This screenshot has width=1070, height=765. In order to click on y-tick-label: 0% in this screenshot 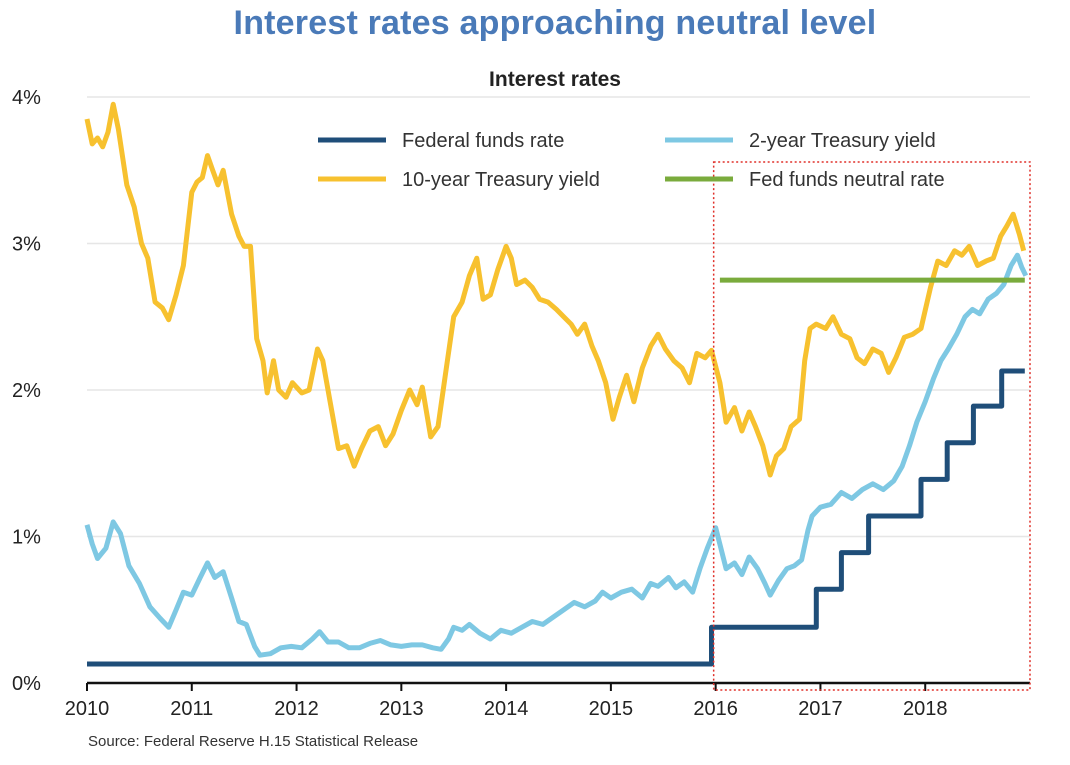, I will do `click(26, 684)`.